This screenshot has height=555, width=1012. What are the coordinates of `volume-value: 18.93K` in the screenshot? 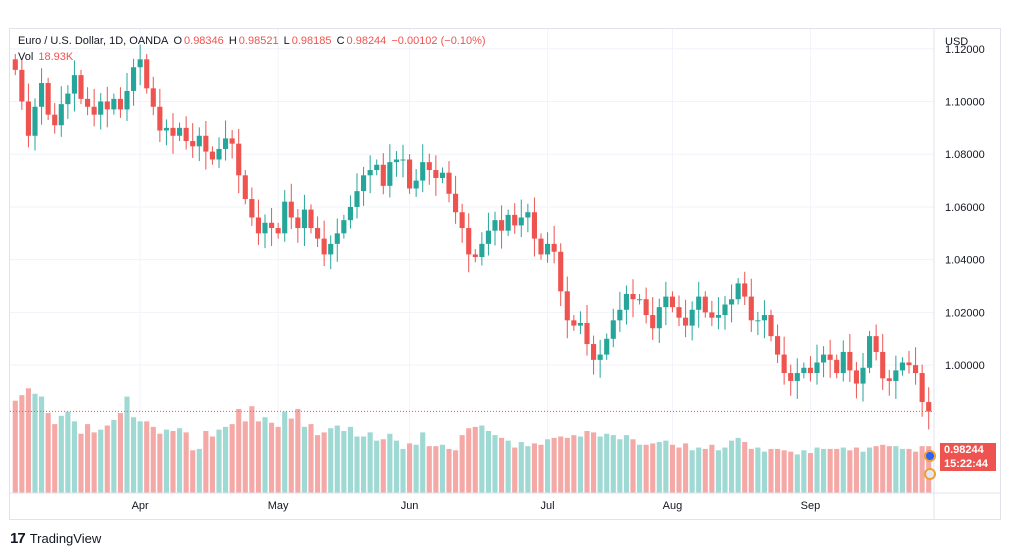 It's located at (56, 57).